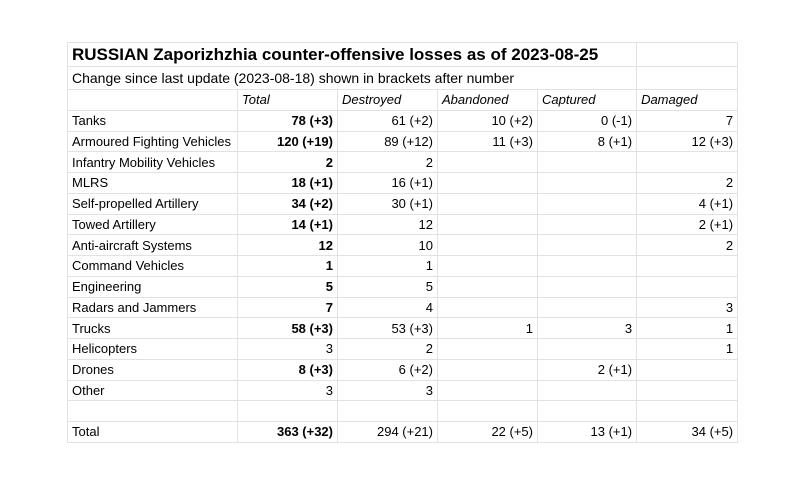 The height and width of the screenshot is (500, 800). What do you see at coordinates (287, 266) in the screenshot?
I see `cell-total: 1` at bounding box center [287, 266].